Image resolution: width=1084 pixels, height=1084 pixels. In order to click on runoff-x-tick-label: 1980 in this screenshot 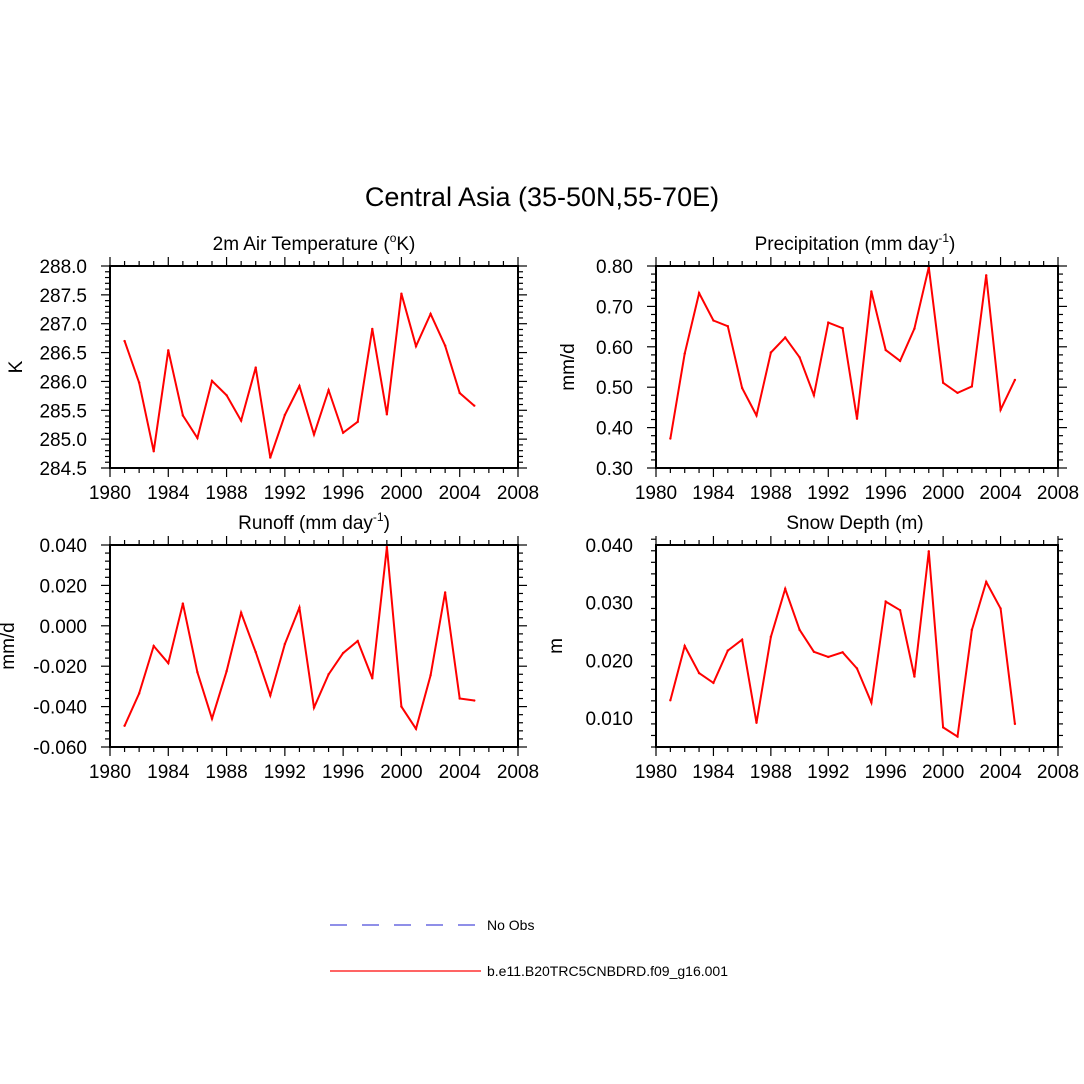, I will do `click(110, 772)`.